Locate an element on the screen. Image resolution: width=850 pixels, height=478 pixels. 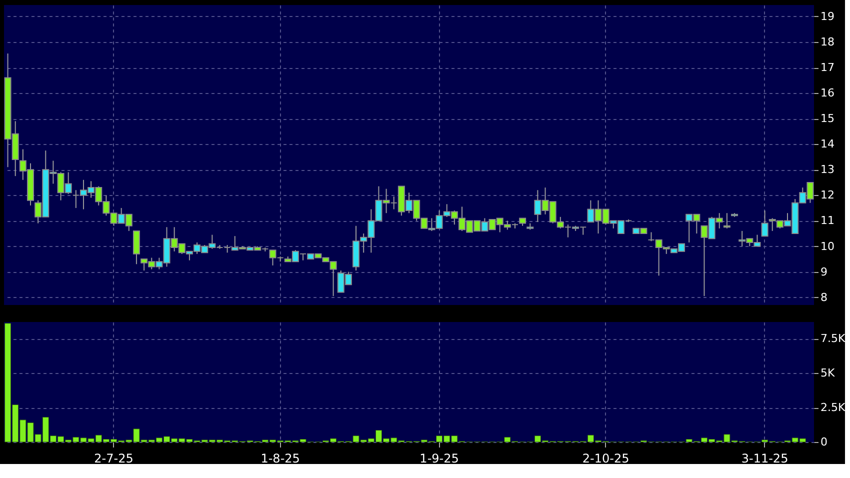
y-tick-label: 16 is located at coordinates (827, 93).